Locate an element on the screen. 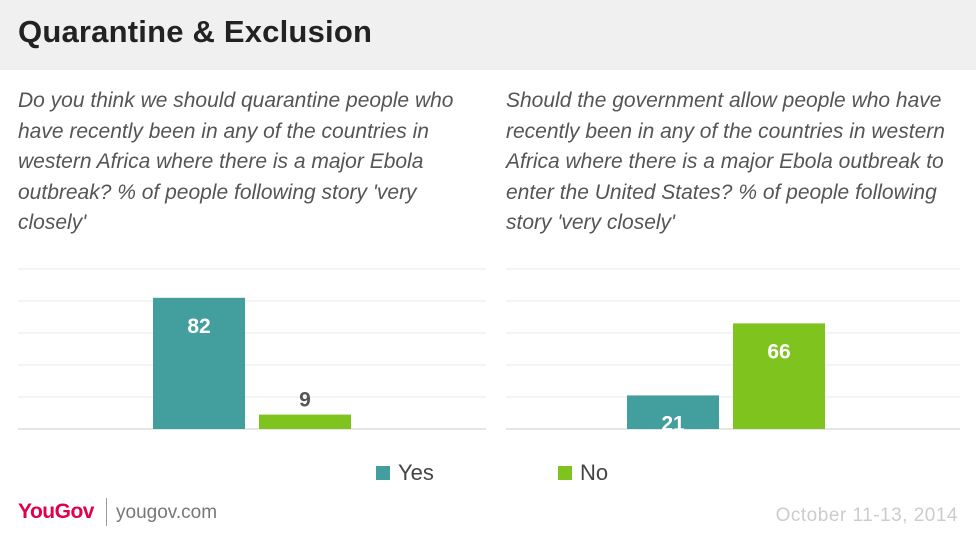  footer-divider is located at coordinates (106, 512).